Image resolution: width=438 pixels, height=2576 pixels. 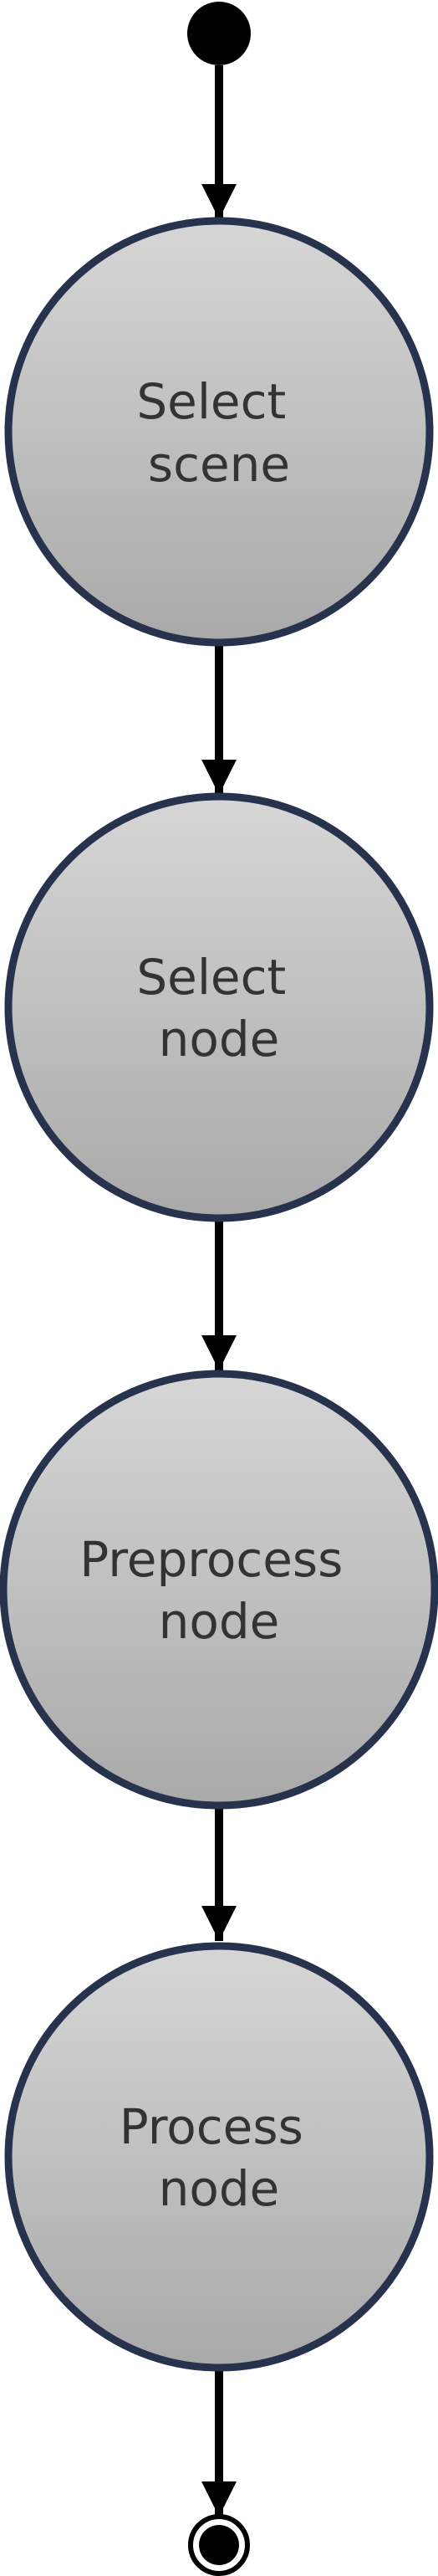 I want to click on start-node, so click(x=219, y=34).